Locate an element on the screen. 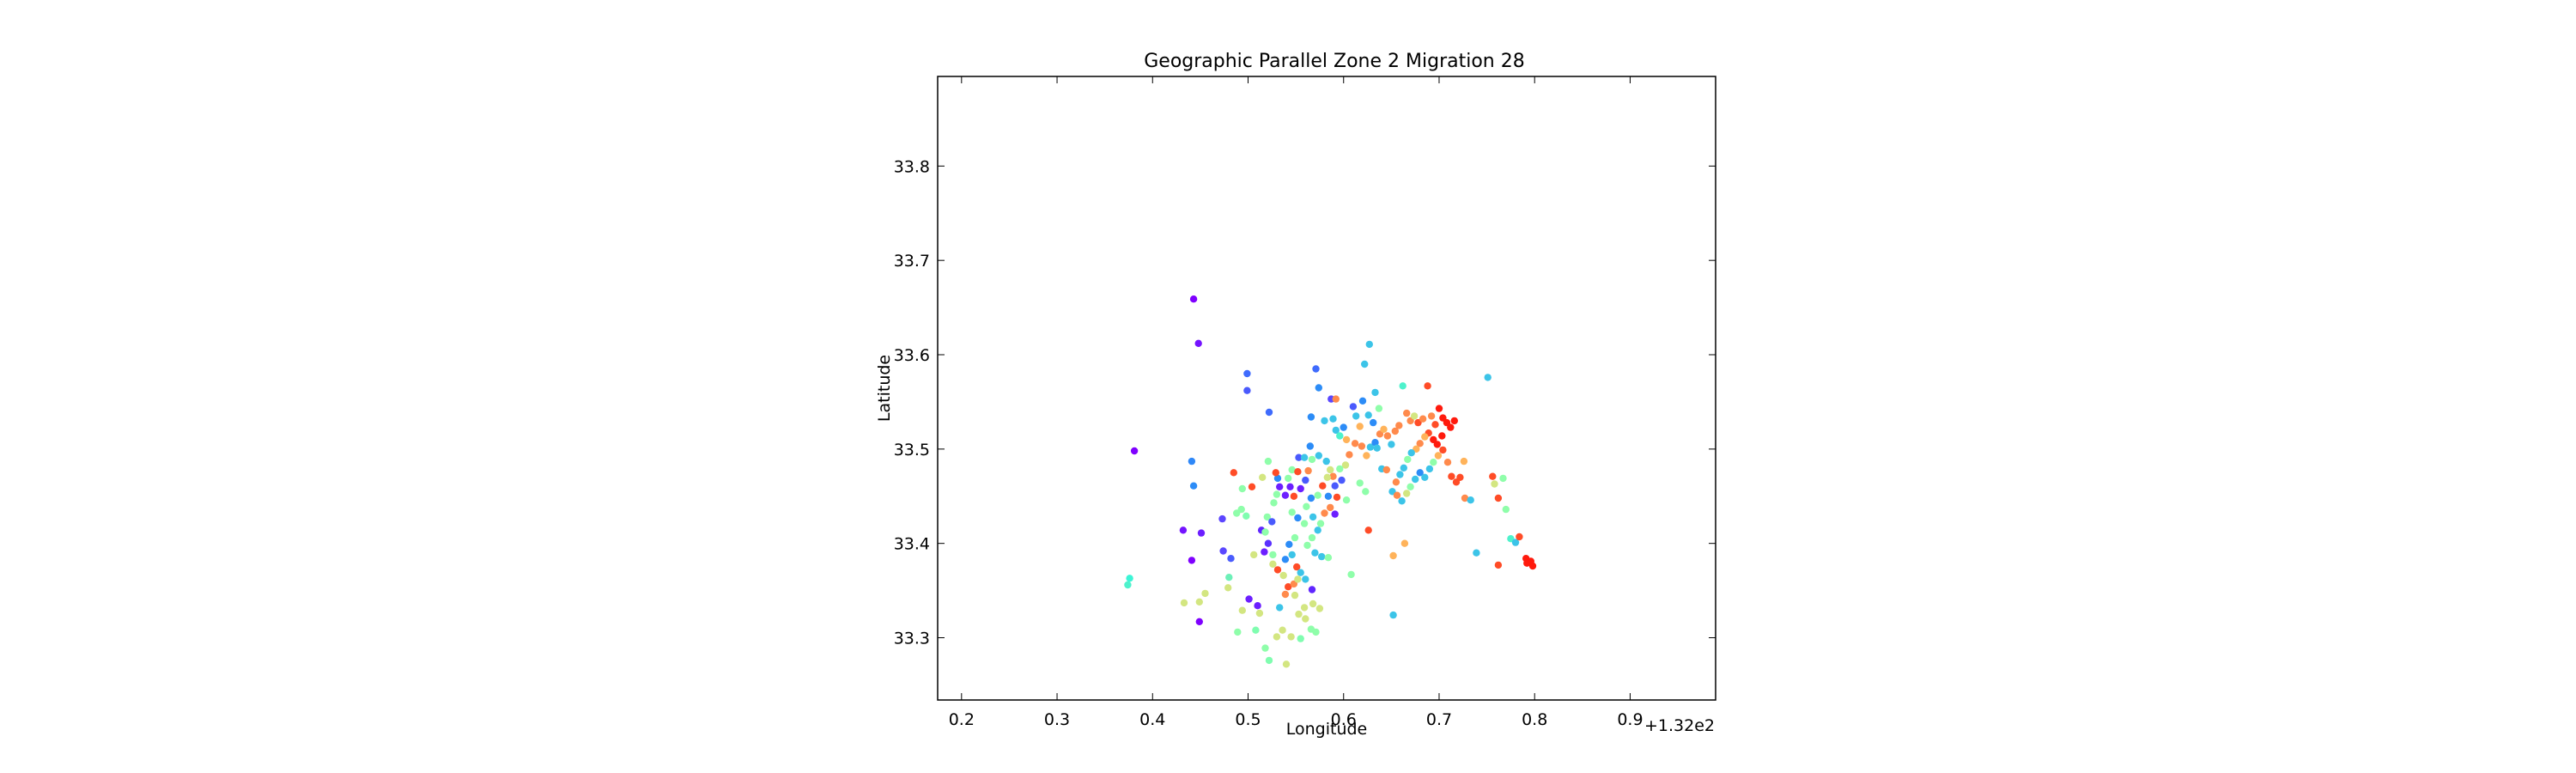  y-axis-label: Latitude is located at coordinates (885, 388).